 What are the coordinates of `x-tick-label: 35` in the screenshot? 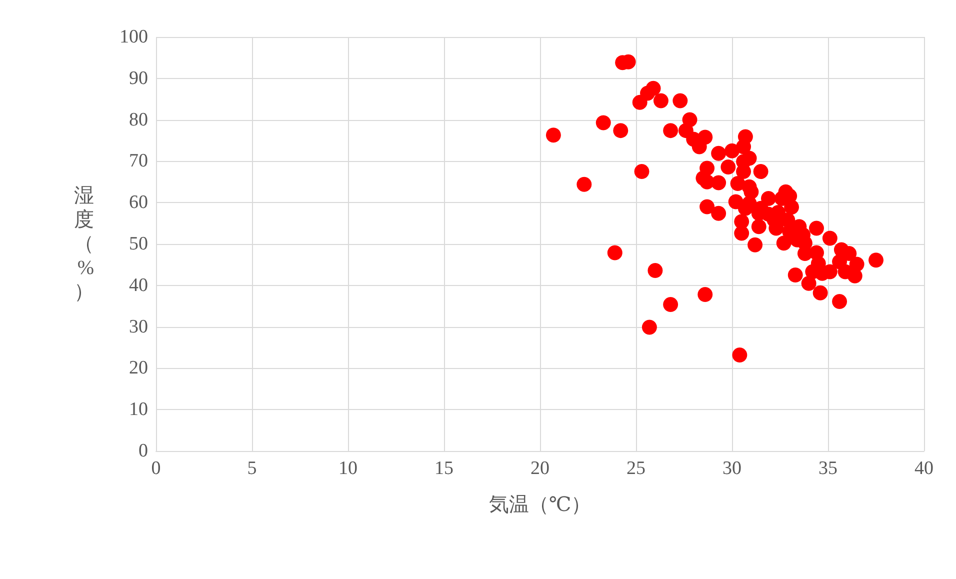 It's located at (828, 468).